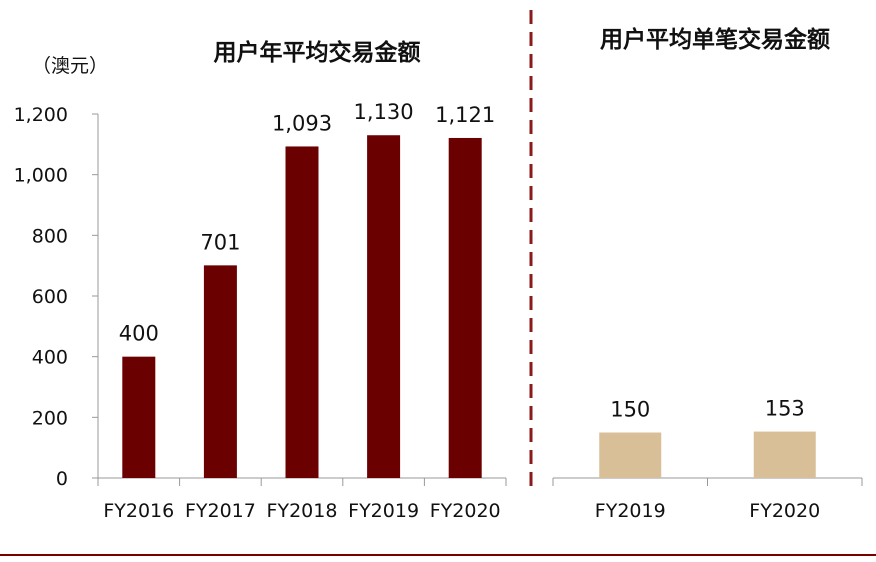  What do you see at coordinates (70, 66) in the screenshot?
I see `y-axis-unit-label: （澳元）` at bounding box center [70, 66].